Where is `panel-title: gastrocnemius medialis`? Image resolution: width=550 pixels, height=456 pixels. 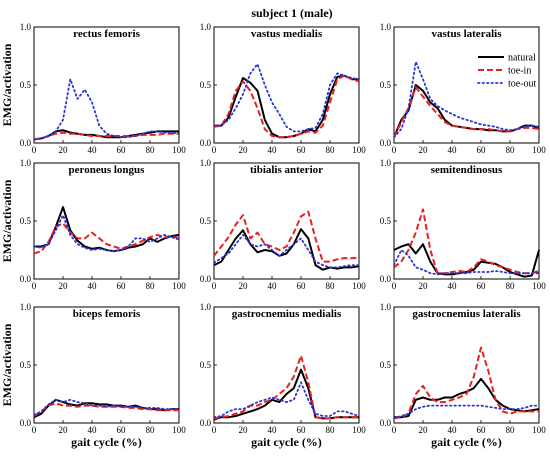 panel-title: gastrocnemius medialis is located at coordinates (287, 314).